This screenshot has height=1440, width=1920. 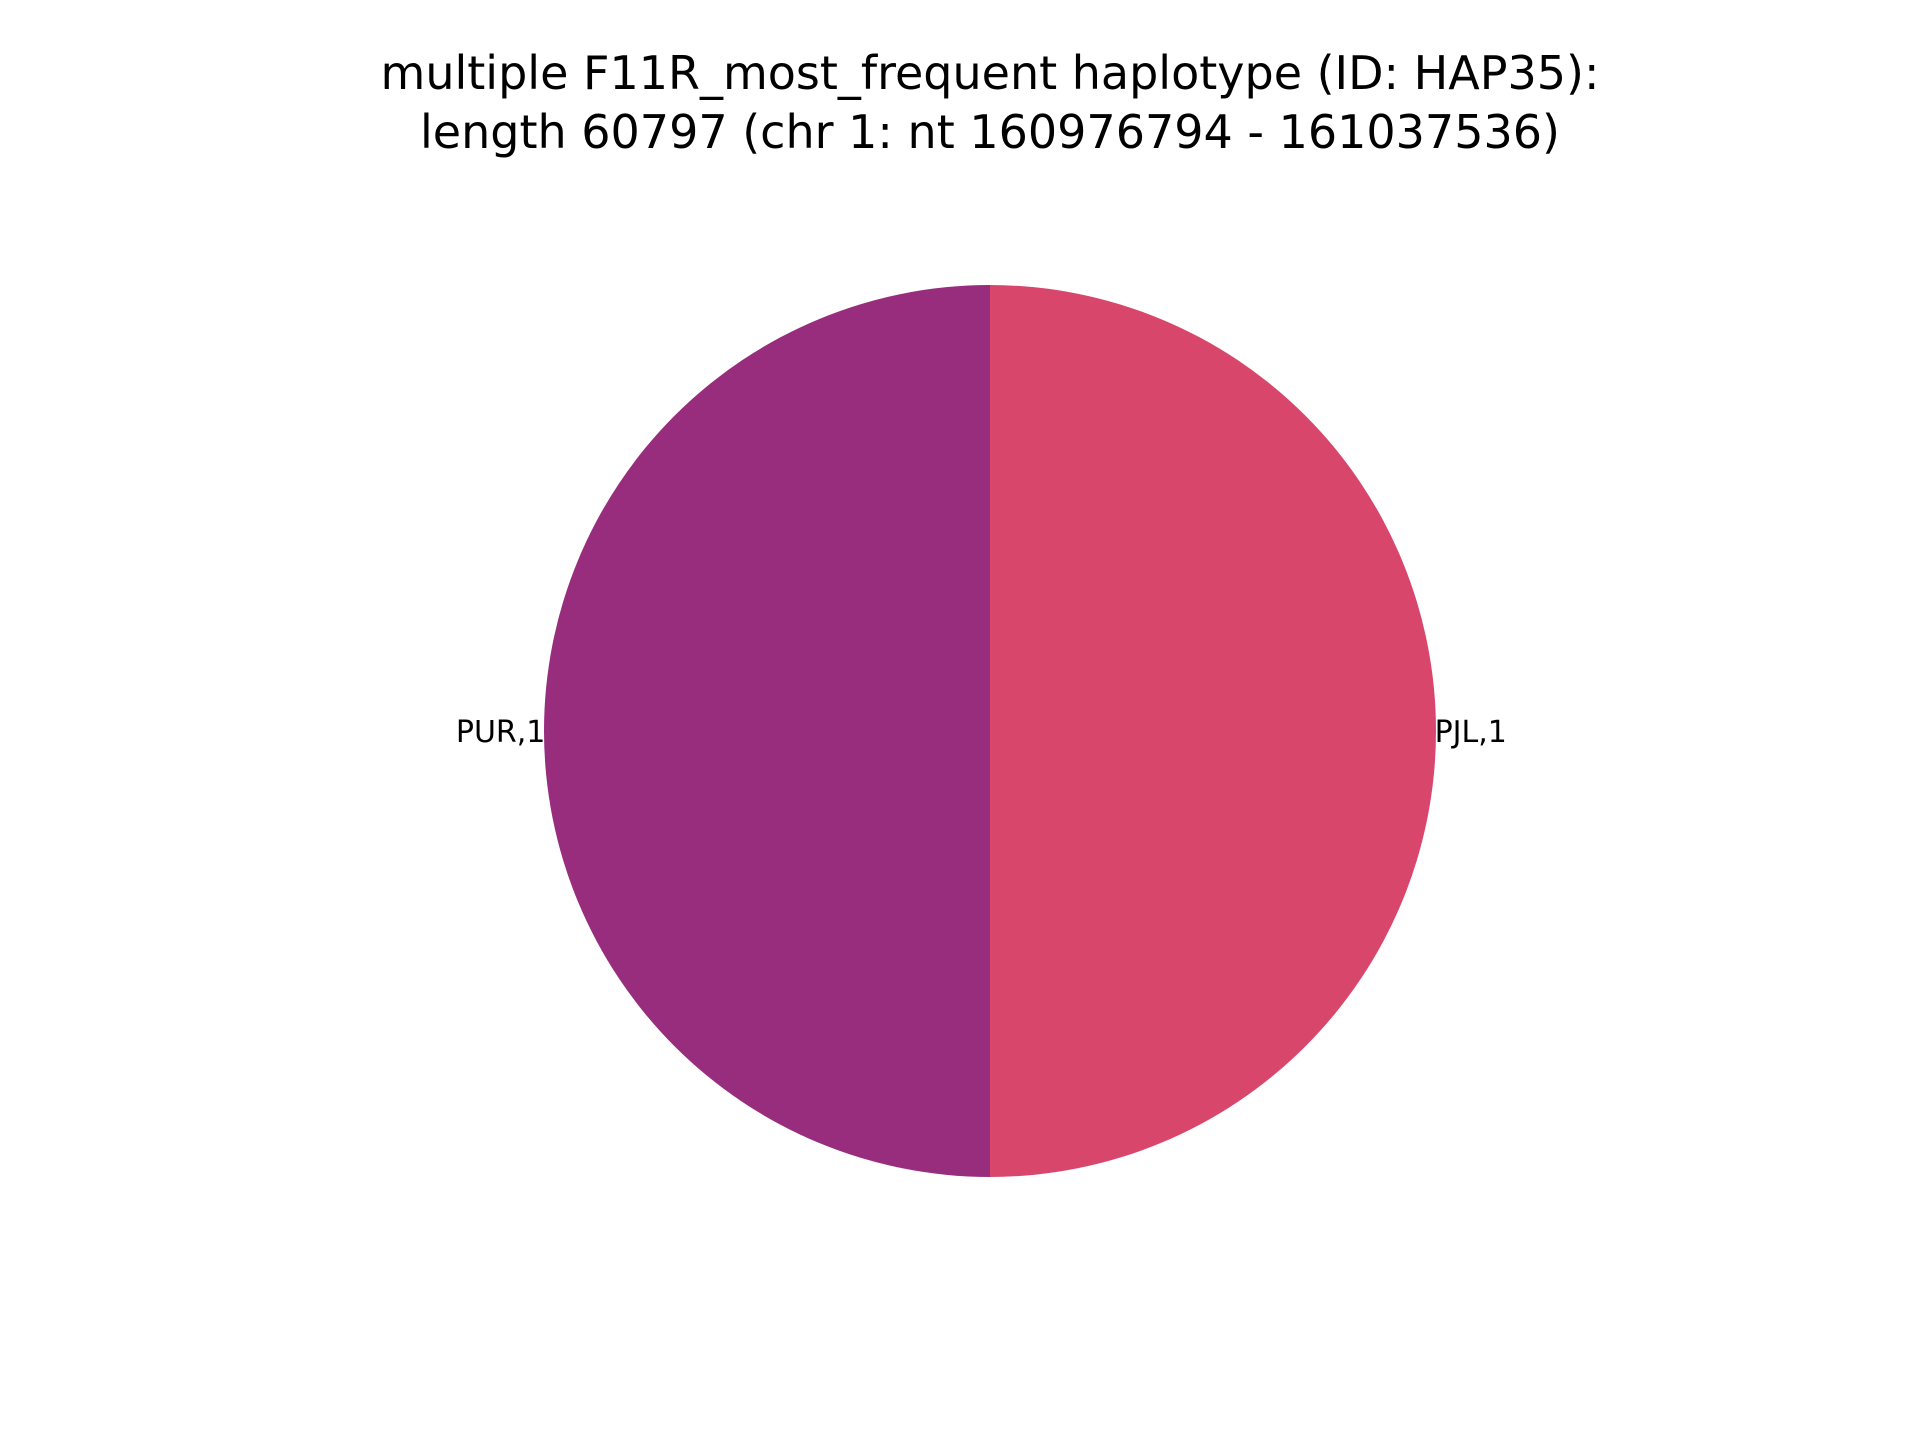 I want to click on pie-label-pjl: PJL,1, so click(x=1471, y=732).